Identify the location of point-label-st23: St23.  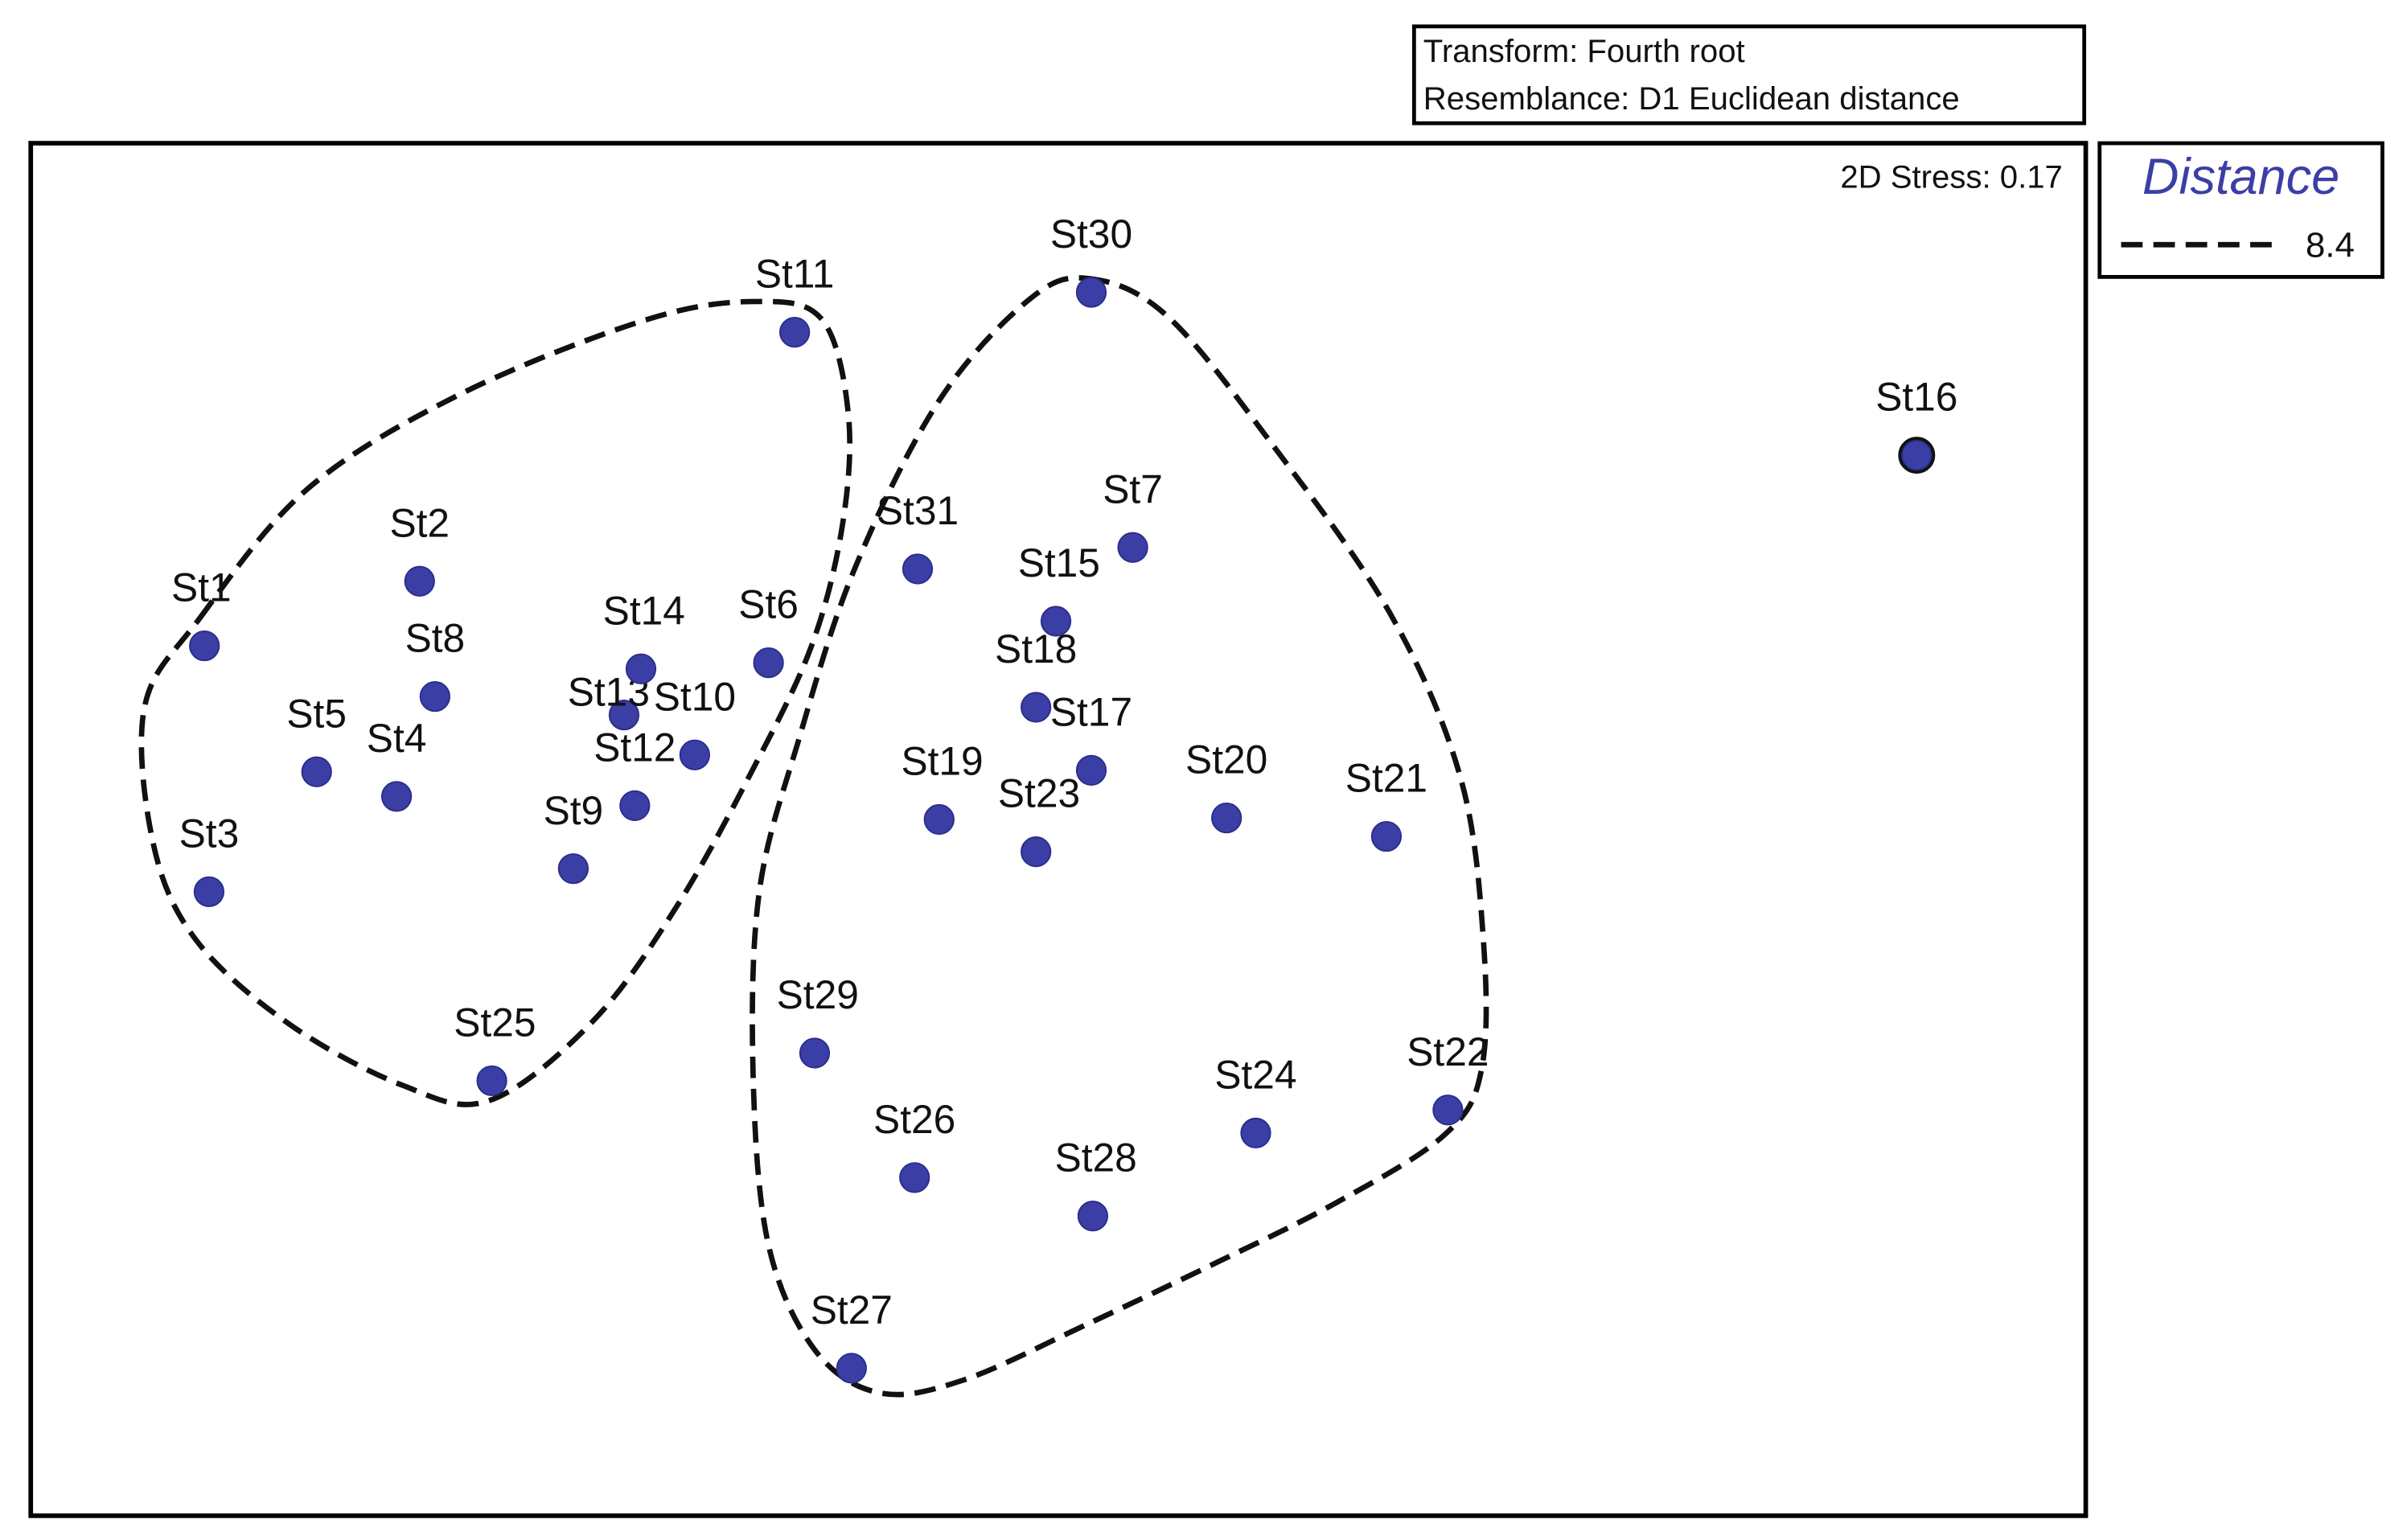
(1039, 793).